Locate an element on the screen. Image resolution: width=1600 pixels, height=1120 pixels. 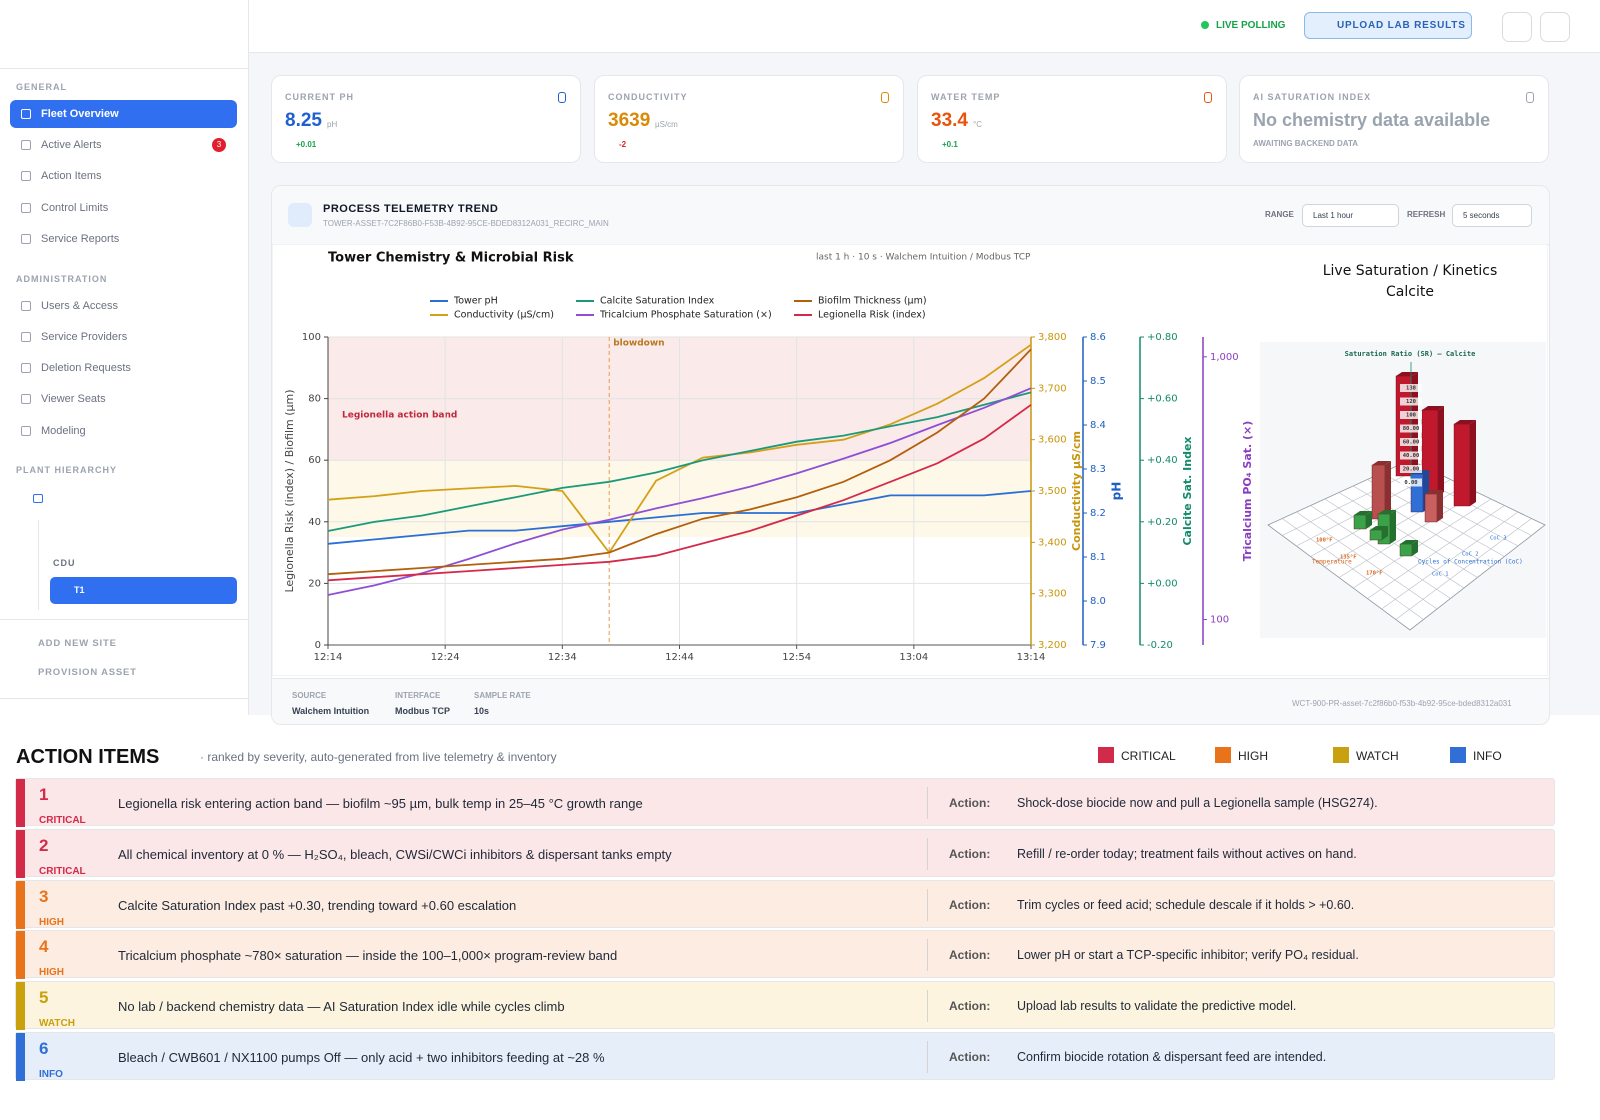
y-tick-label: 80 is located at coordinates (314, 399).